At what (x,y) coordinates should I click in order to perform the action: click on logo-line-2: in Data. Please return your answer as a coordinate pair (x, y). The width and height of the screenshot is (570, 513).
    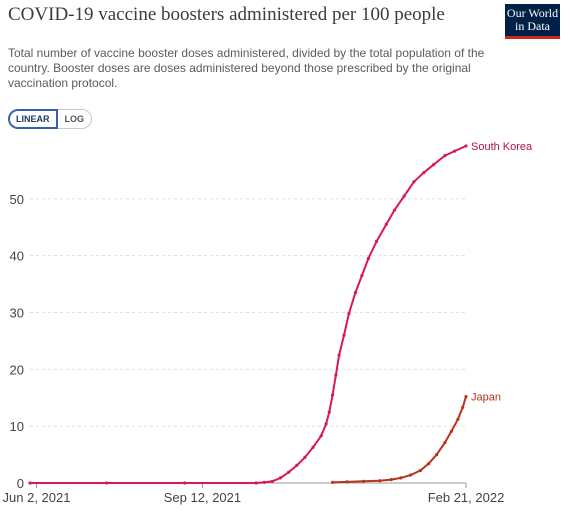
    Looking at the image, I should click on (532, 26).